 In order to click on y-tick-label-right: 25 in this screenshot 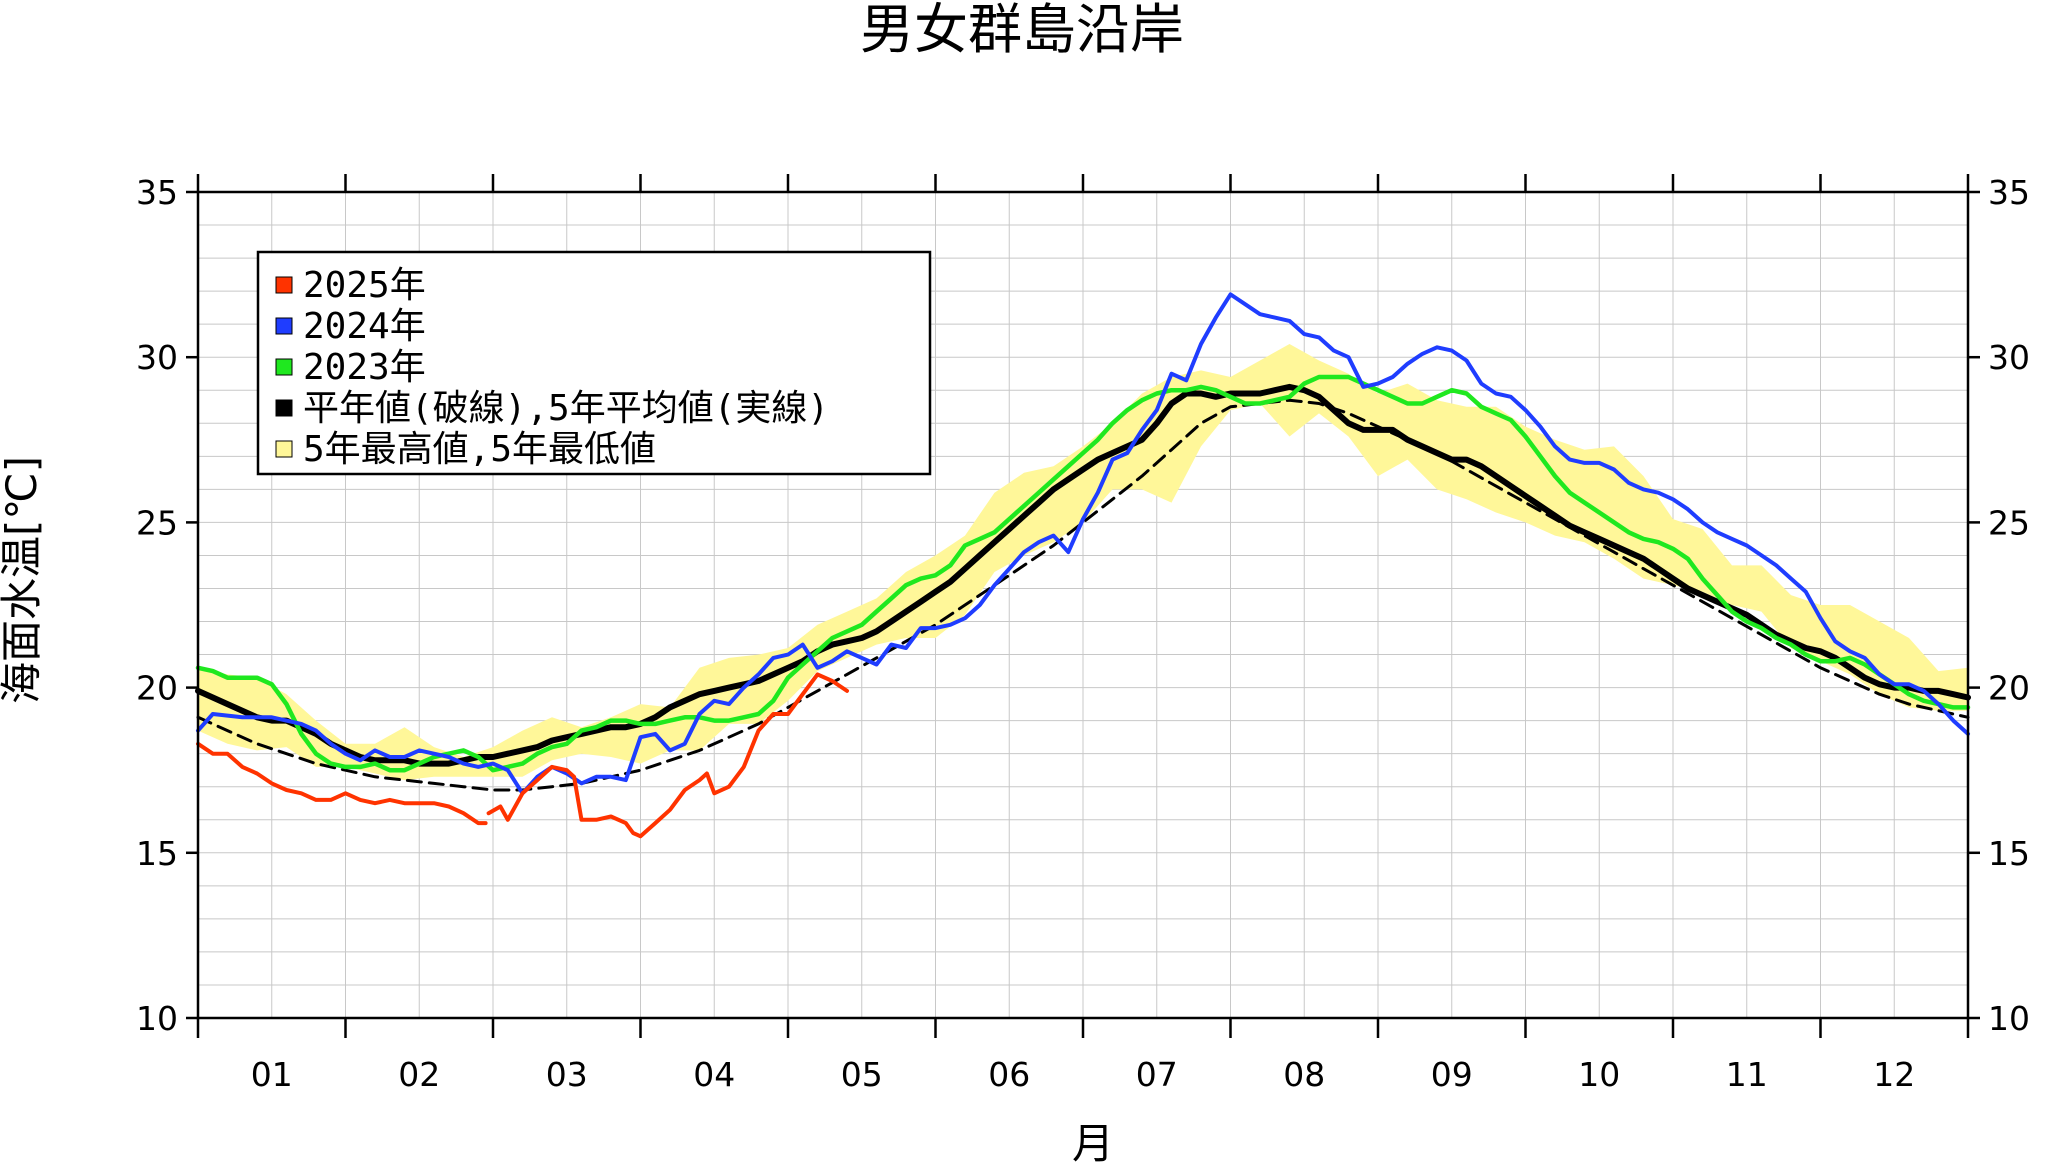, I will do `click(2009, 522)`.